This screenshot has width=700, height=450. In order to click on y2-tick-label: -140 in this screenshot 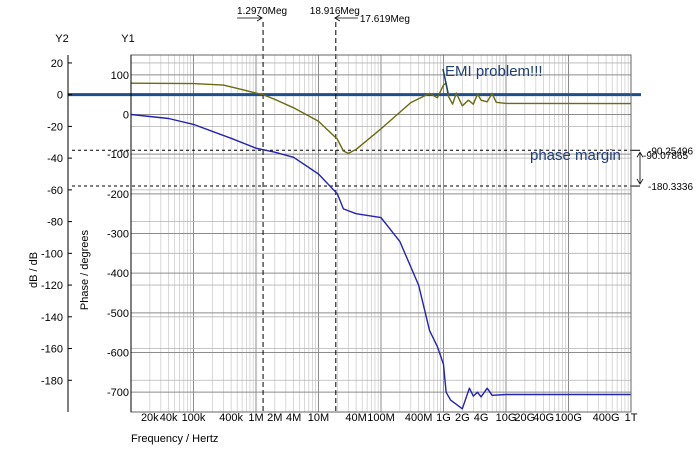, I will do `click(52, 318)`.